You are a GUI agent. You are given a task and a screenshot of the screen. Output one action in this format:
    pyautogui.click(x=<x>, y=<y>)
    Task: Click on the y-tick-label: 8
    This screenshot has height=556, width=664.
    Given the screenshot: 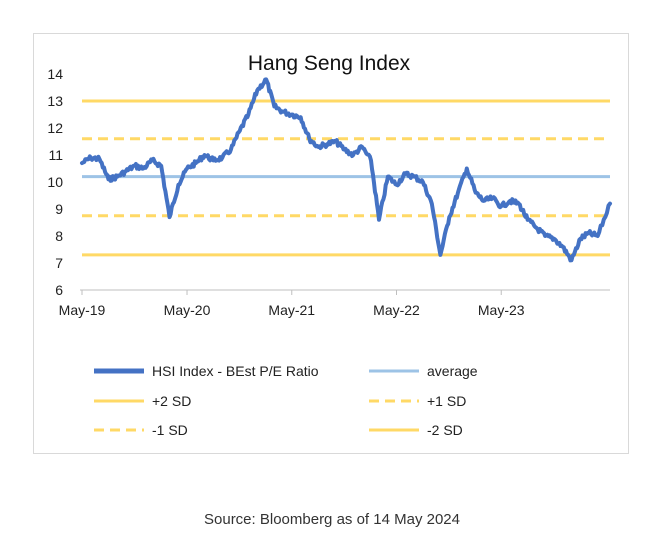 What is the action you would take?
    pyautogui.click(x=59, y=236)
    